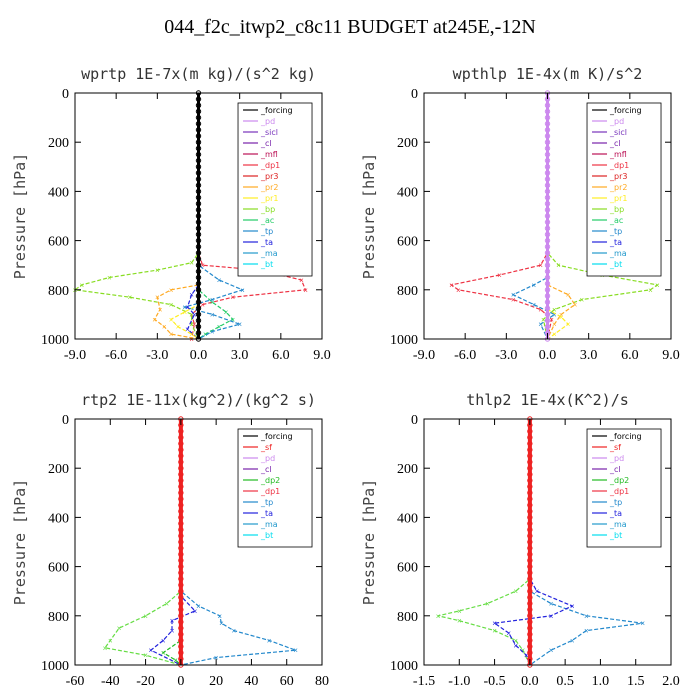 The image size is (700, 700). Describe the element at coordinates (266, 242) in the screenshot. I see `legend-label: _ta` at that location.